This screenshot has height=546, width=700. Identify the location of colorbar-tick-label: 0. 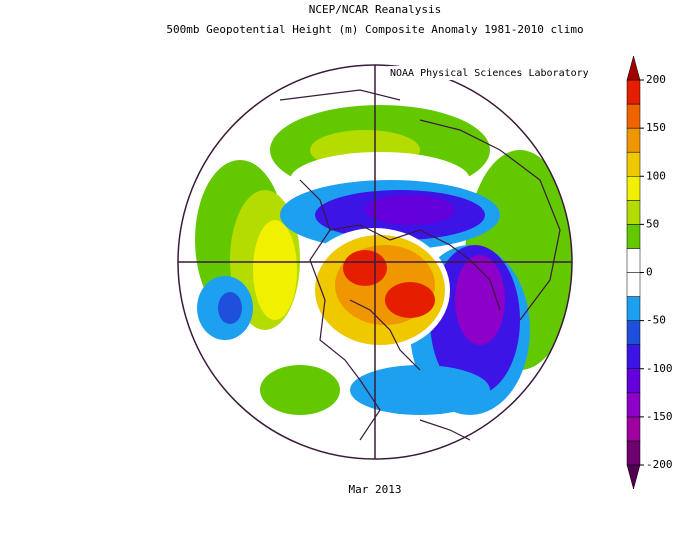
(649, 272).